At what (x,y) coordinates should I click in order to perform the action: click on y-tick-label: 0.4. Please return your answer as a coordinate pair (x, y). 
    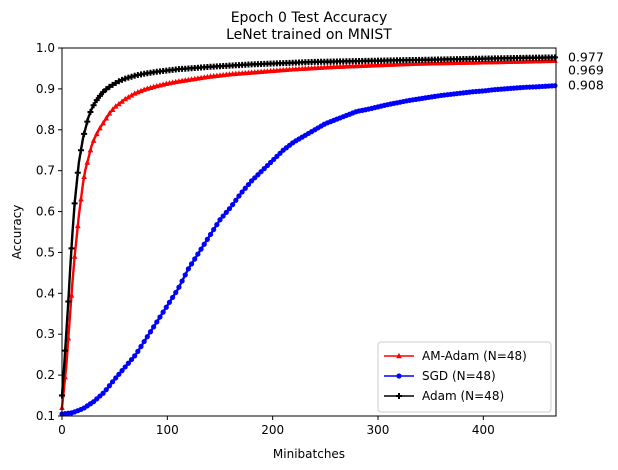
    Looking at the image, I should click on (45, 293).